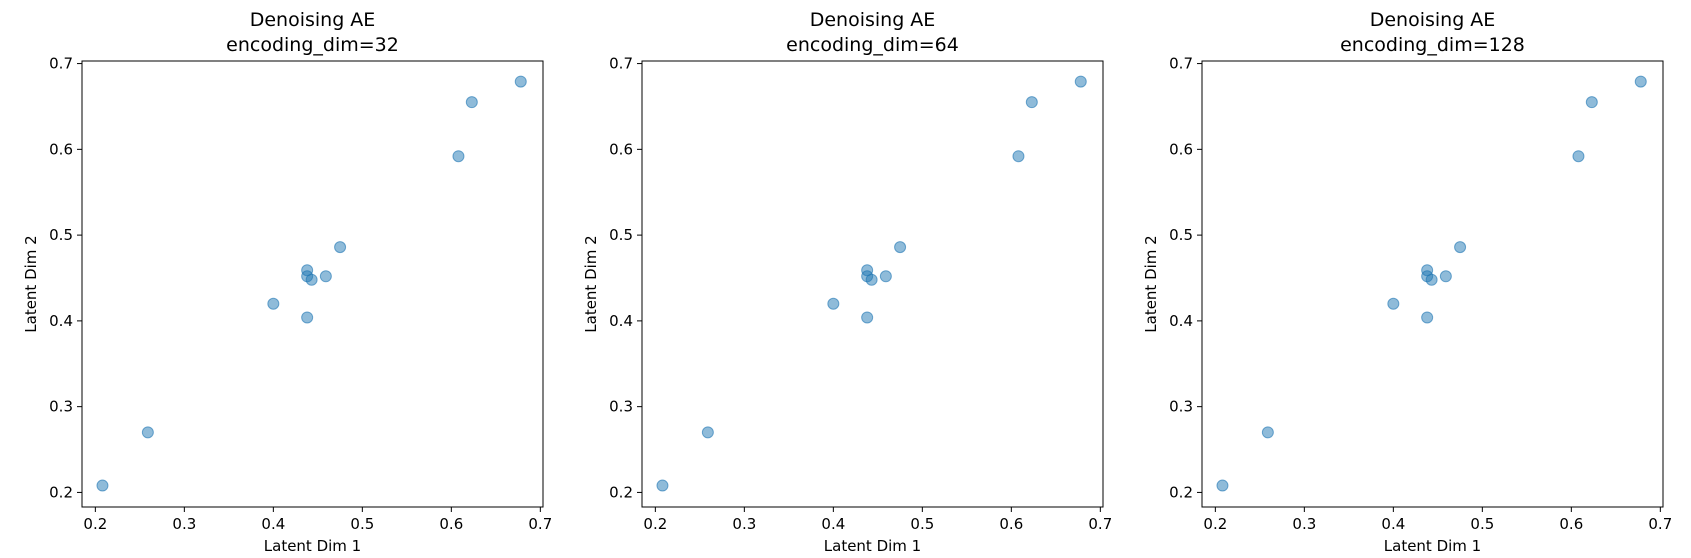 This screenshot has width=1691, height=558. I want to click on chart-subtitle: encoding_dim=32, so click(312, 45).